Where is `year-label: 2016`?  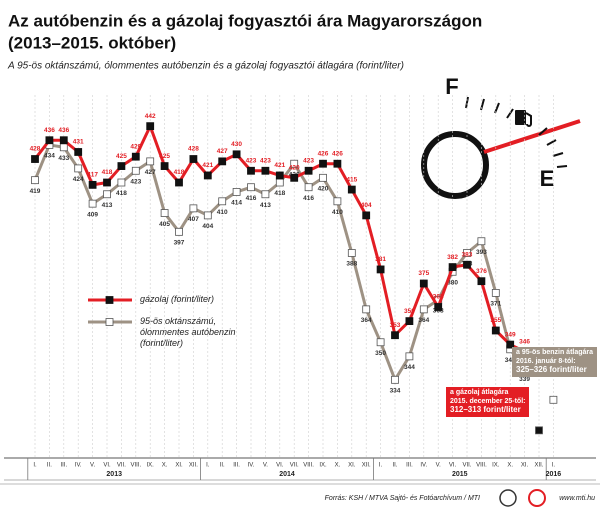
year-label: 2016 is located at coordinates (554, 474).